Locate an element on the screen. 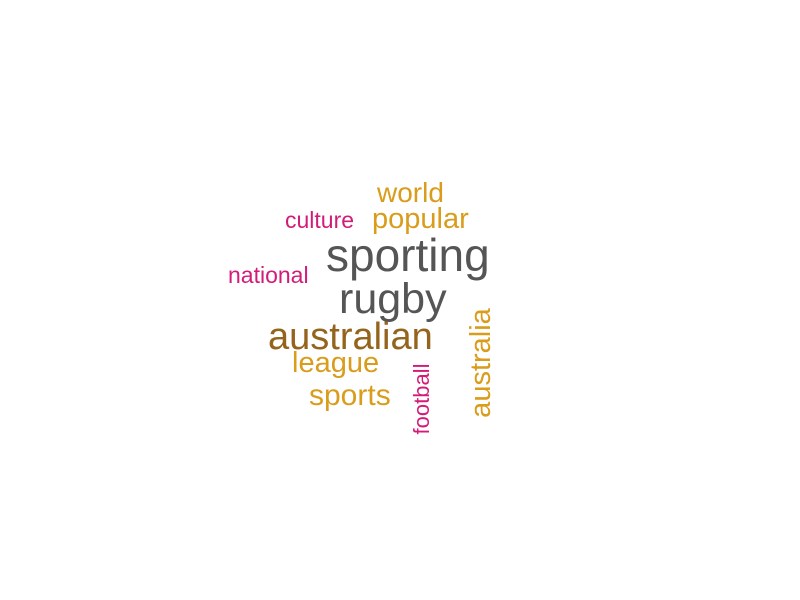 This screenshot has width=800, height=600. word-culture: culture is located at coordinates (320, 220).